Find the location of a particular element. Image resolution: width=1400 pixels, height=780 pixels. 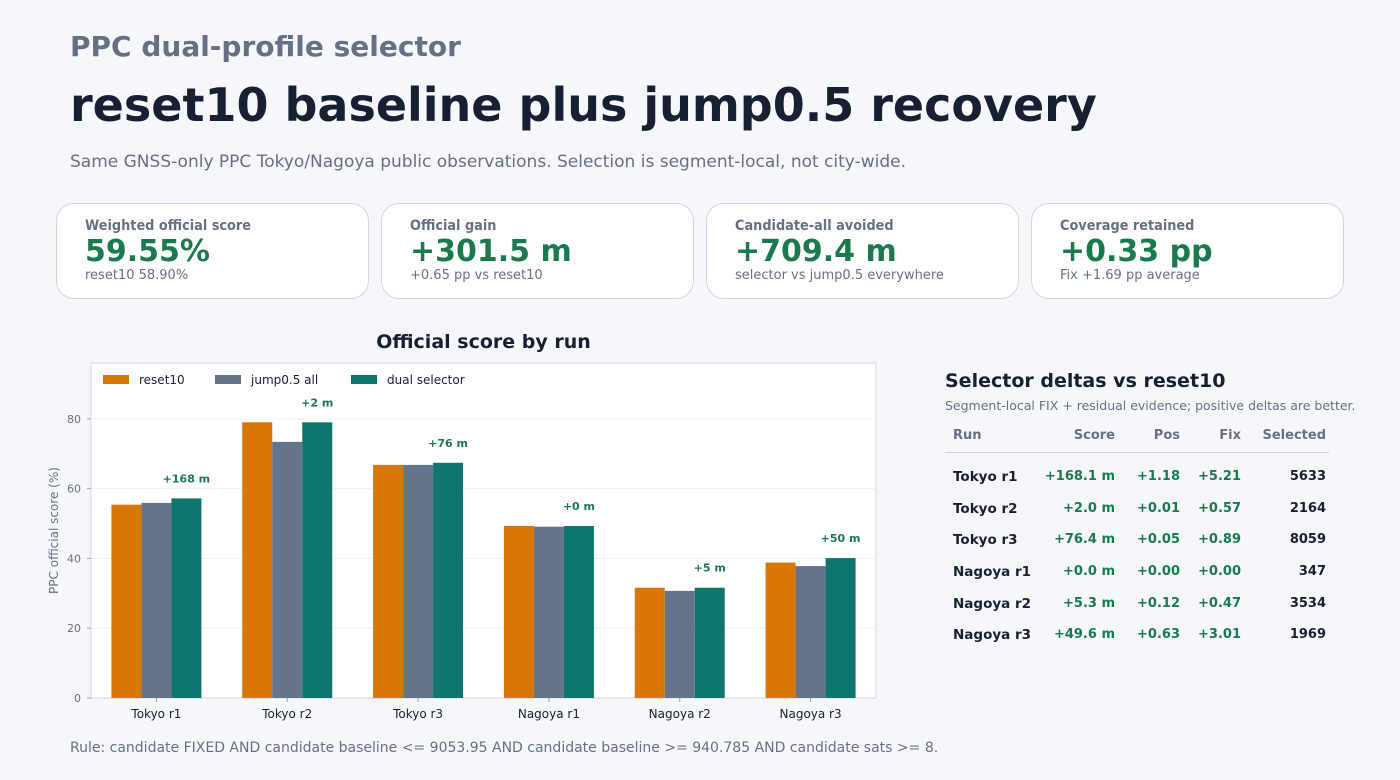

selected-cell: 2164 is located at coordinates (1307, 508).